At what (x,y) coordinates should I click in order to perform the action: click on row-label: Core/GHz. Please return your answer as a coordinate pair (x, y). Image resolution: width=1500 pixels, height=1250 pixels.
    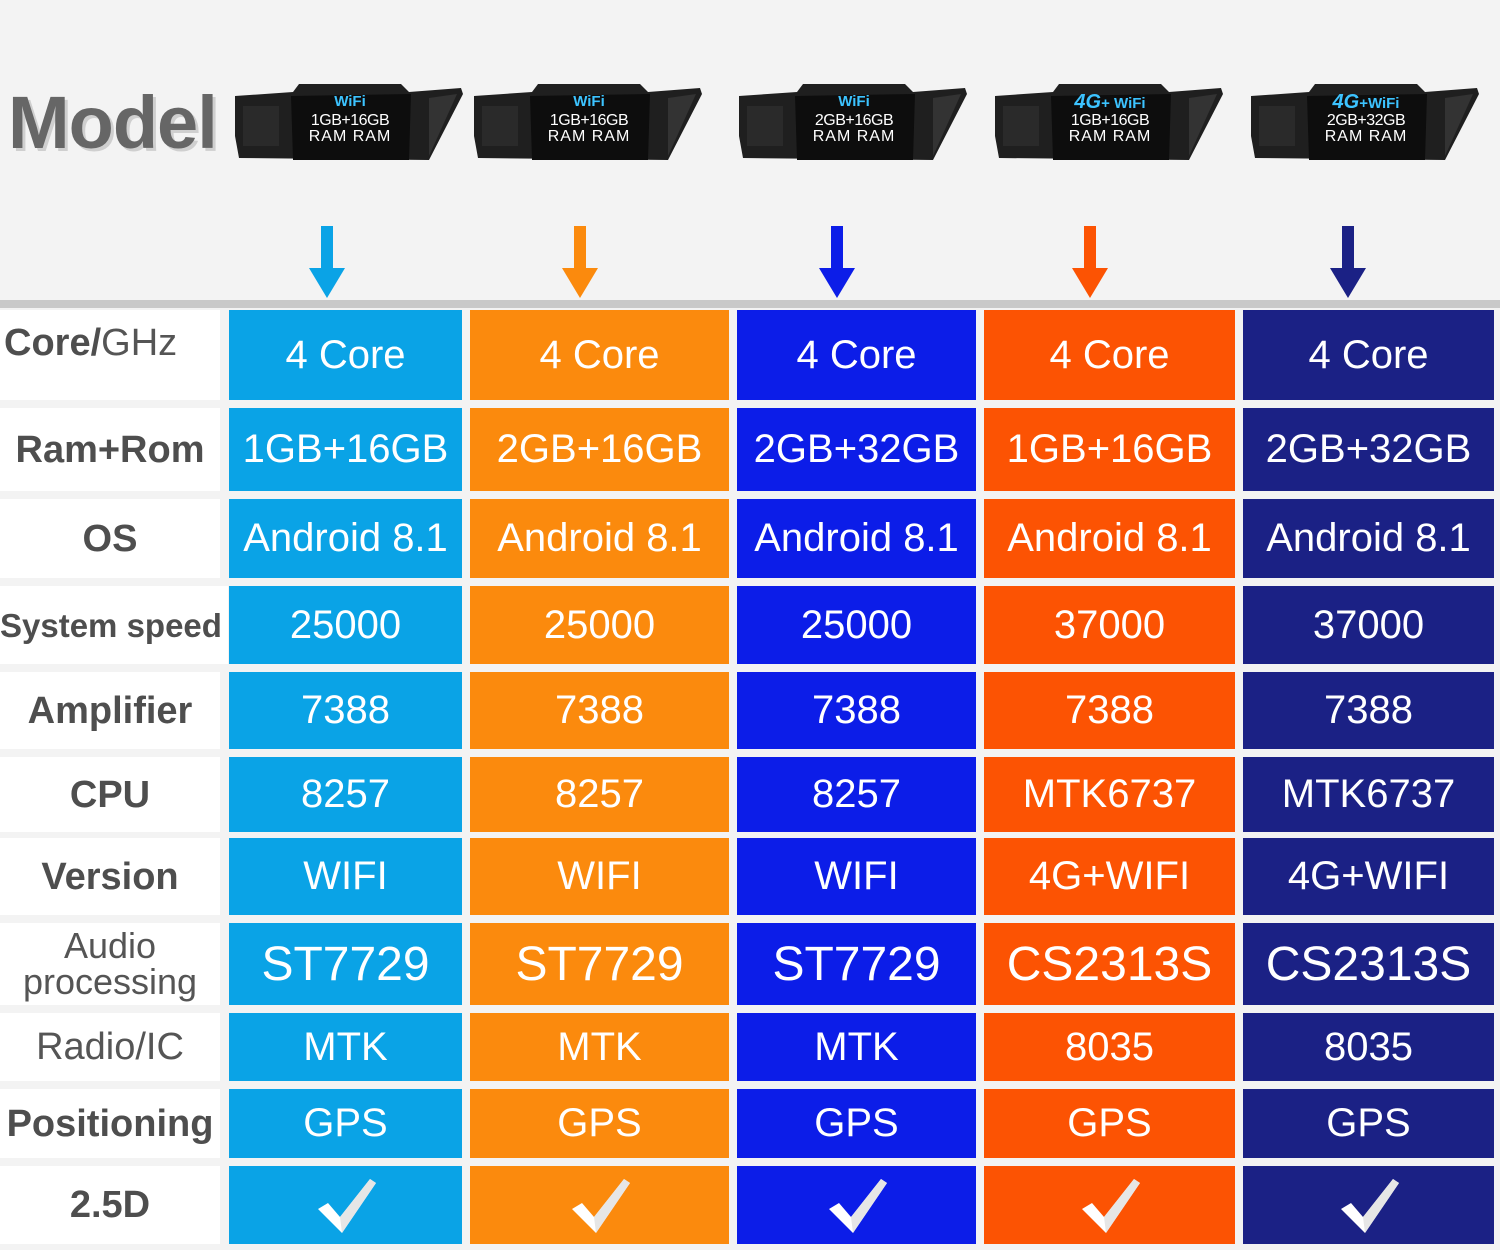
    Looking at the image, I should click on (110, 355).